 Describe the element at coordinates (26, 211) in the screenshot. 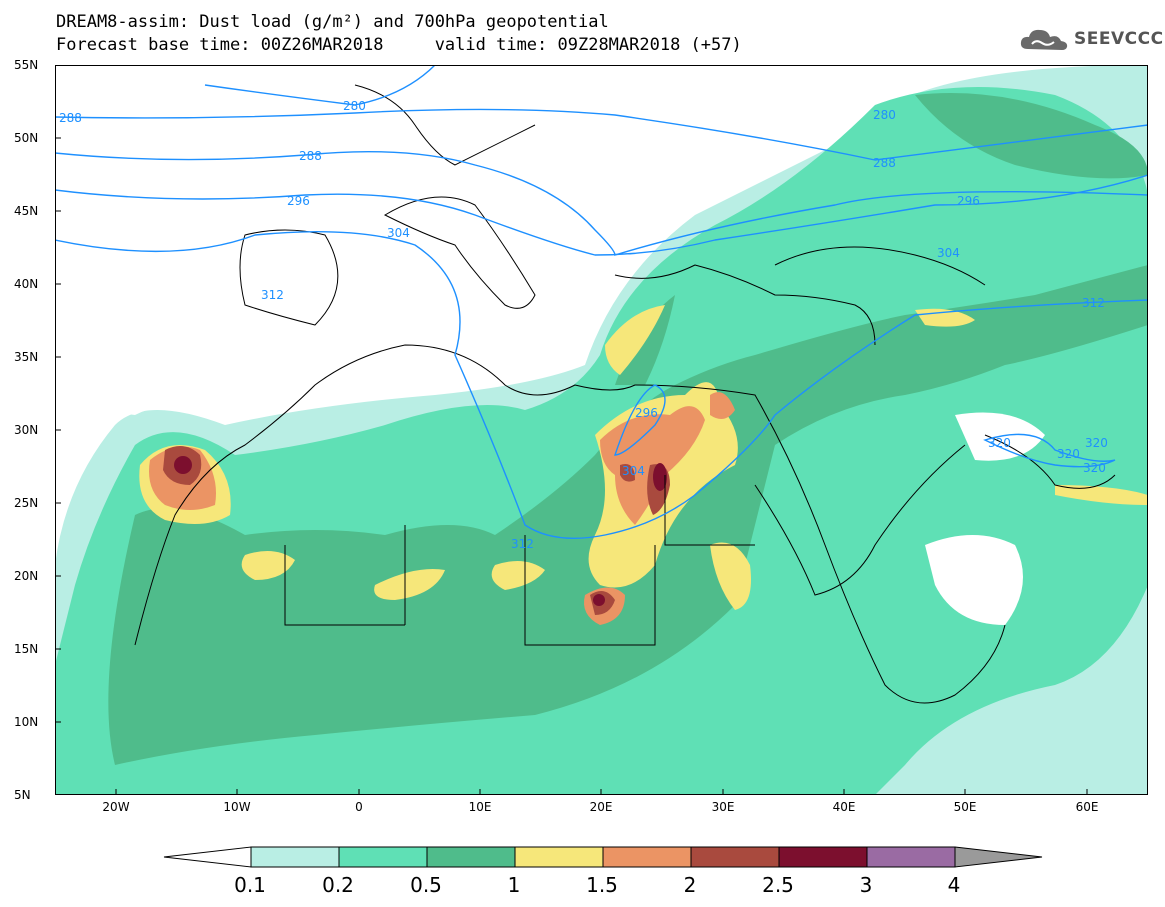

I see `lat-label: 45N` at that location.